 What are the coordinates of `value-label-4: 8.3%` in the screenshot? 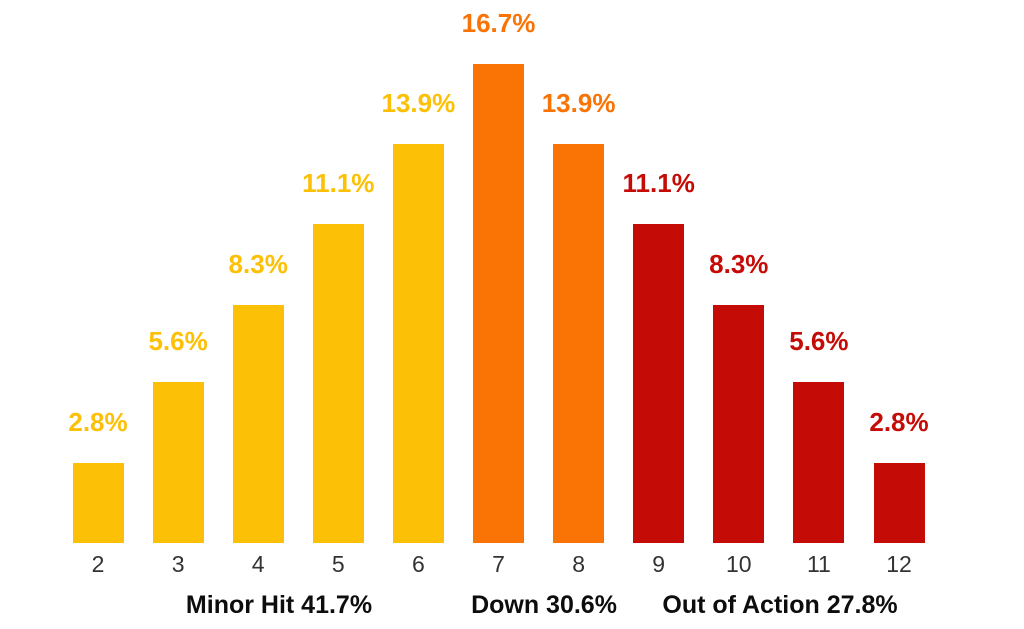 It's located at (258, 264).